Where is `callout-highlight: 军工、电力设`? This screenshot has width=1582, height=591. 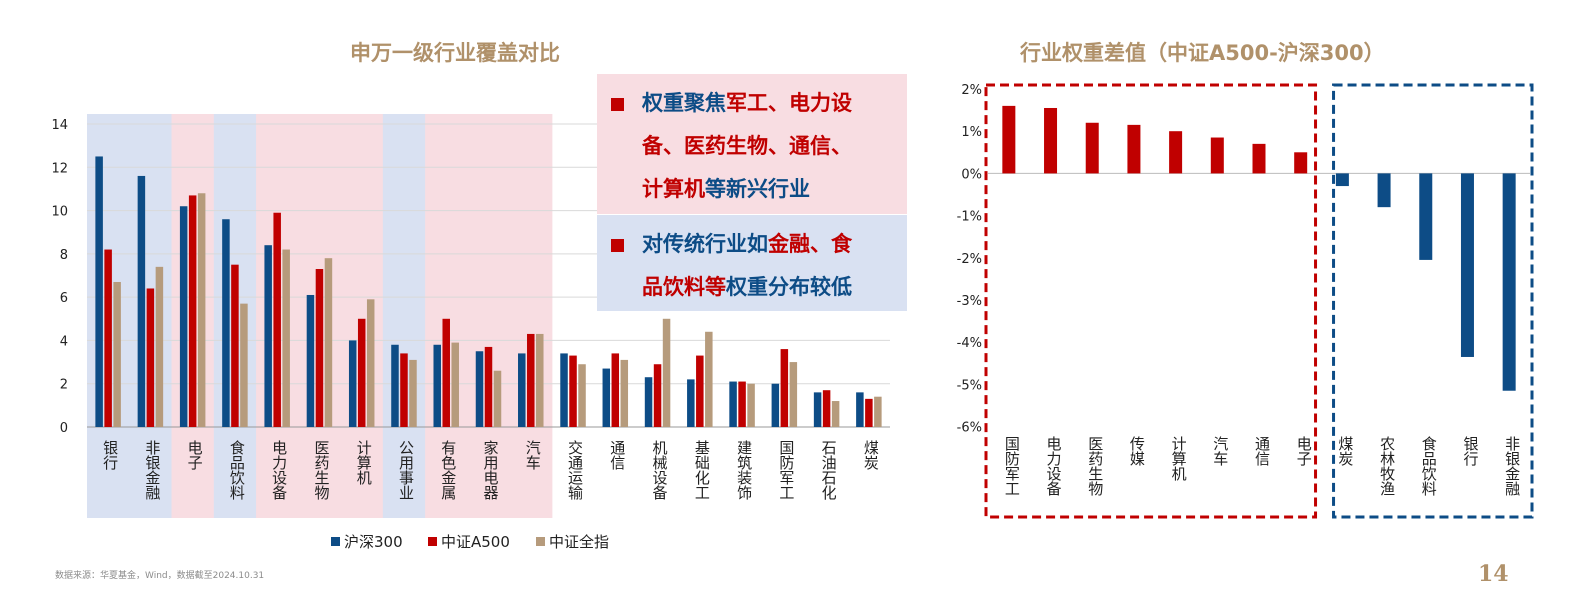 callout-highlight: 军工、电力设 is located at coordinates (789, 103).